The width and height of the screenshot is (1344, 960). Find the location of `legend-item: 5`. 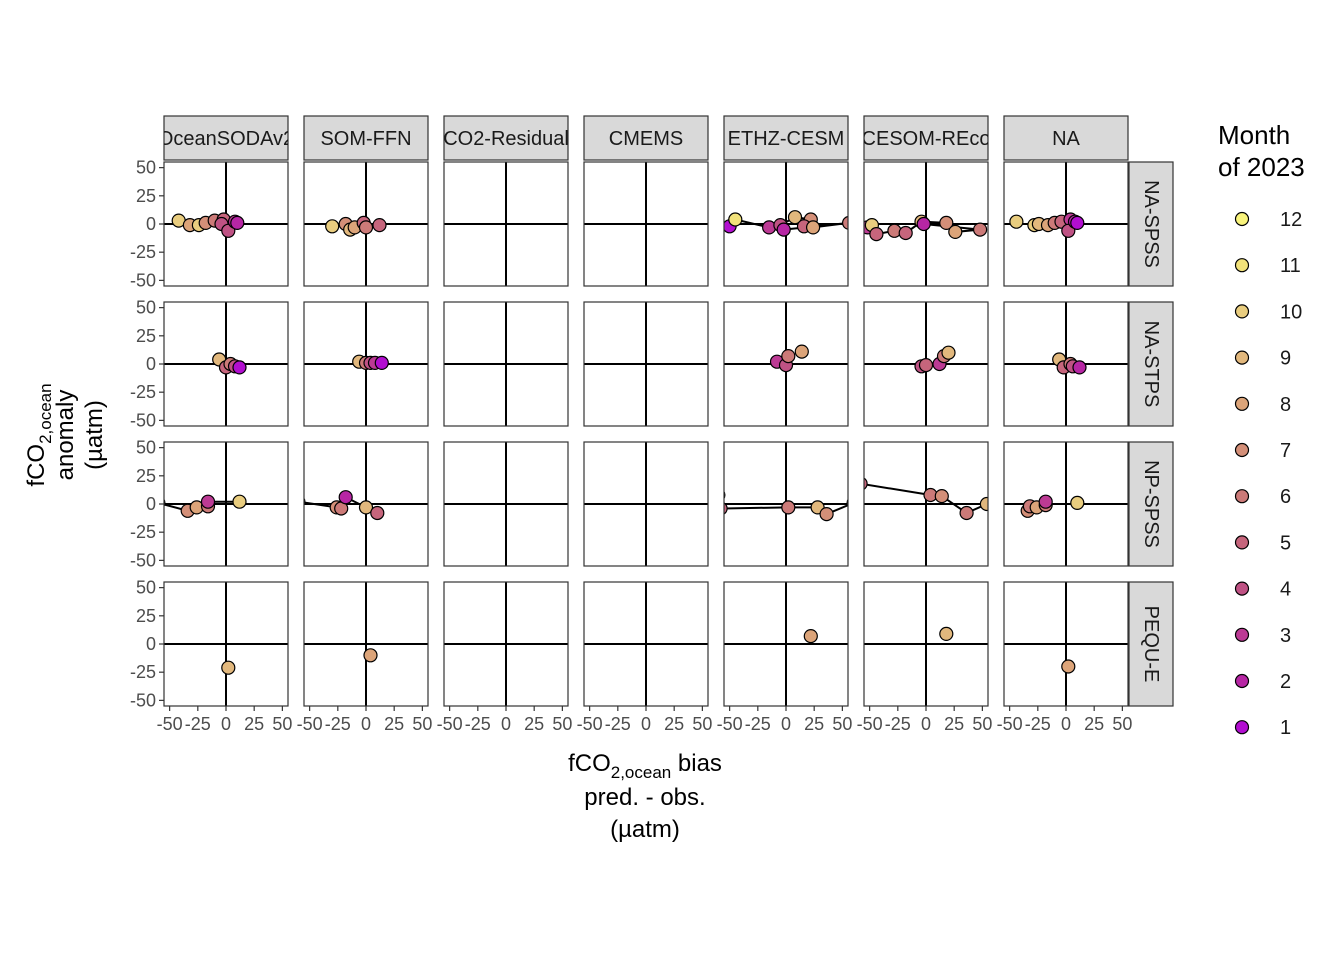

legend-item: 5 is located at coordinates (1262, 543).